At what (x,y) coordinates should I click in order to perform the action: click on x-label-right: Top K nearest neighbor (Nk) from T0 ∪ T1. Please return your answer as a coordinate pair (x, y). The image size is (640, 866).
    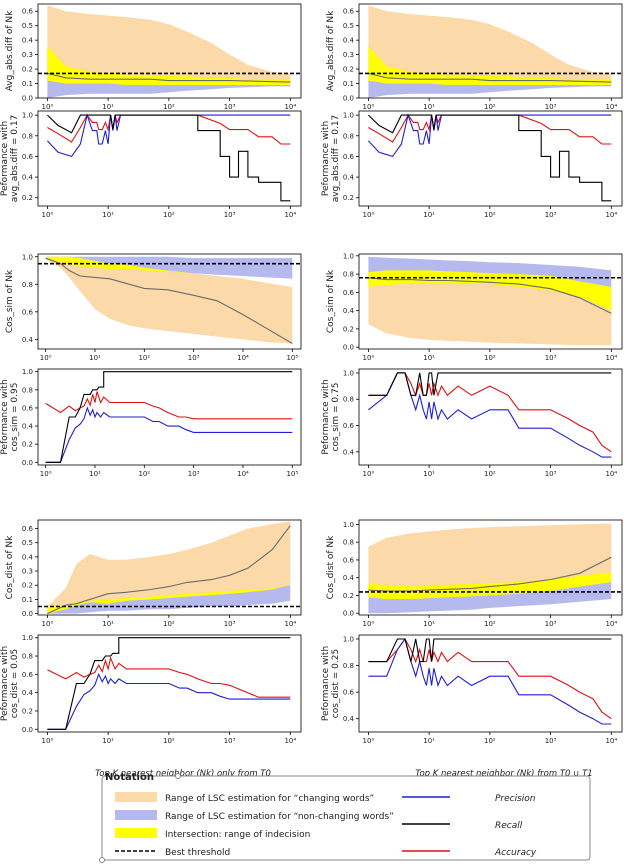
    Looking at the image, I should click on (503, 774).